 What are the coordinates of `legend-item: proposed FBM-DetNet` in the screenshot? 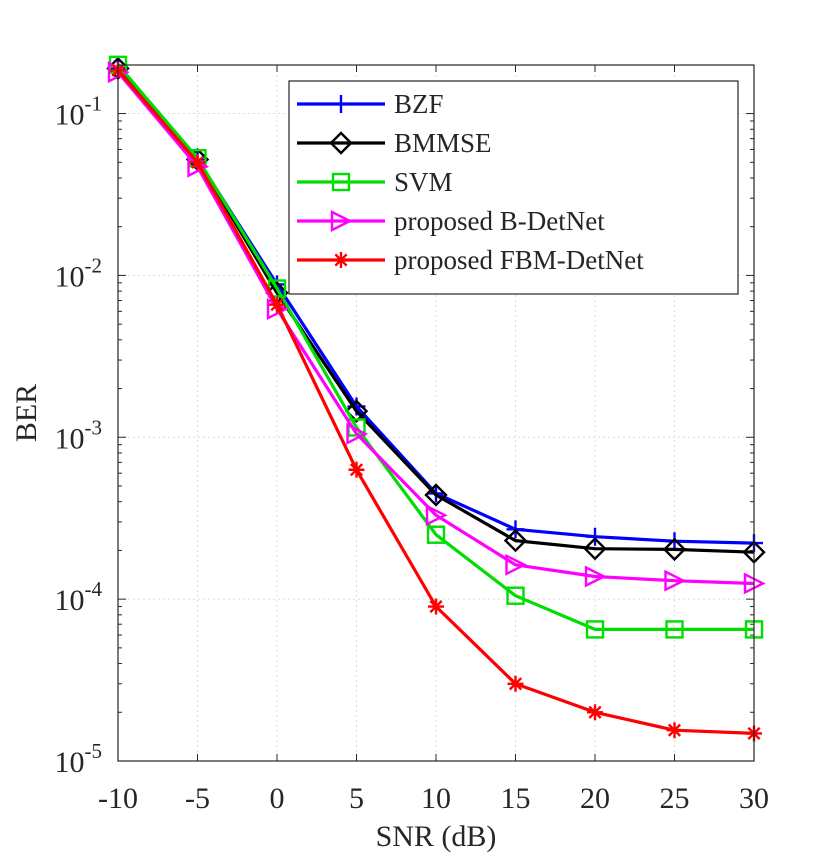 It's located at (470, 260).